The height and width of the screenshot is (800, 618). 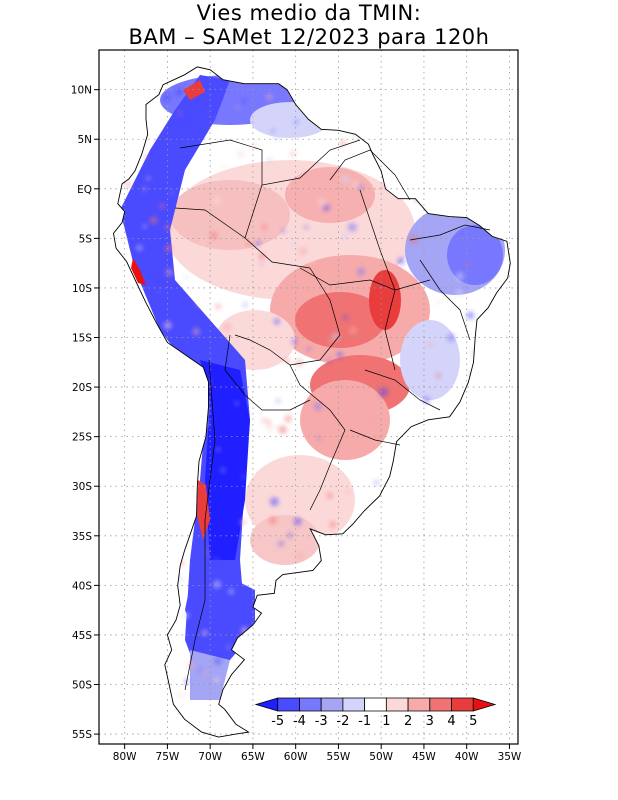 I want to click on lat-tick-label: 5N, so click(x=84, y=140).